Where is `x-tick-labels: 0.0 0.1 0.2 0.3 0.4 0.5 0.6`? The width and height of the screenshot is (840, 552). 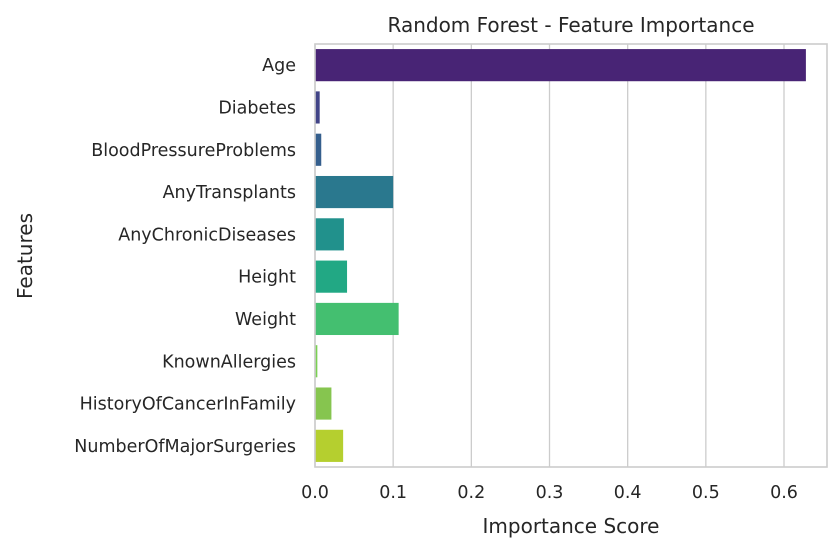 x-tick-labels: 0.0 0.1 0.2 0.3 0.4 0.5 0.6 is located at coordinates (549, 493).